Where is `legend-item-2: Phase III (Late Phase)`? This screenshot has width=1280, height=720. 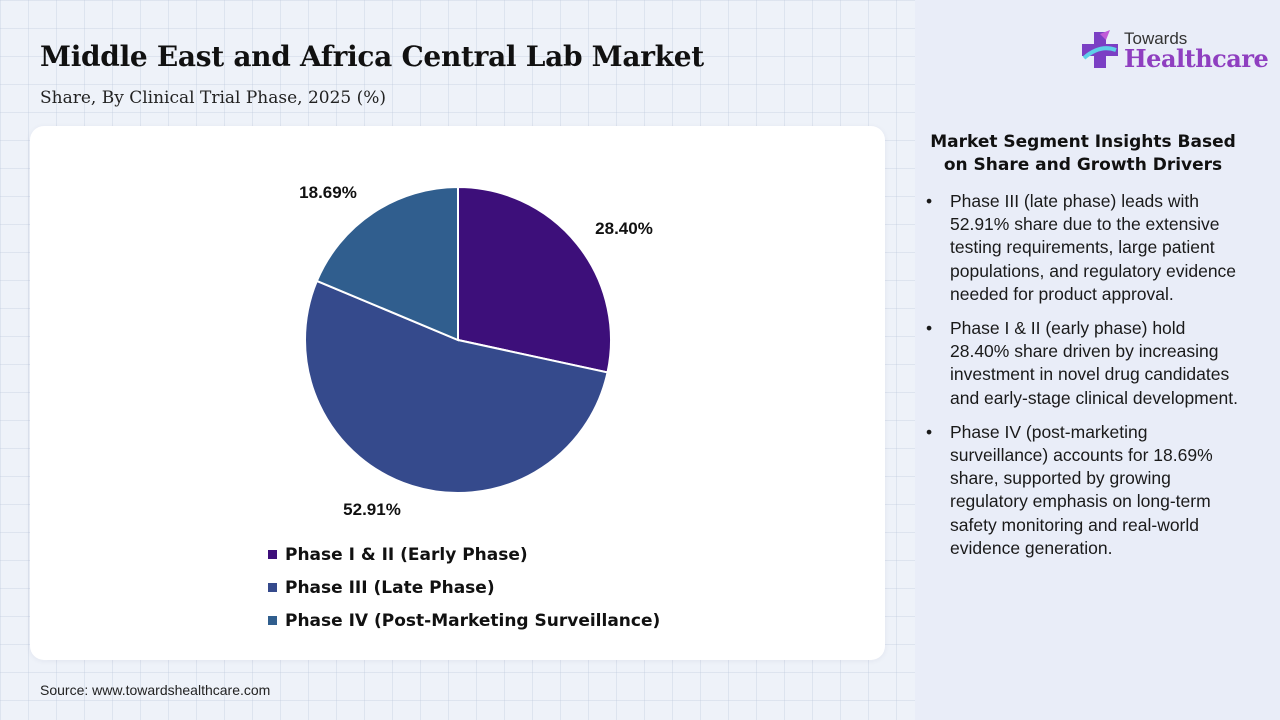
legend-item-2: Phase III (Late Phase) is located at coordinates (464, 587).